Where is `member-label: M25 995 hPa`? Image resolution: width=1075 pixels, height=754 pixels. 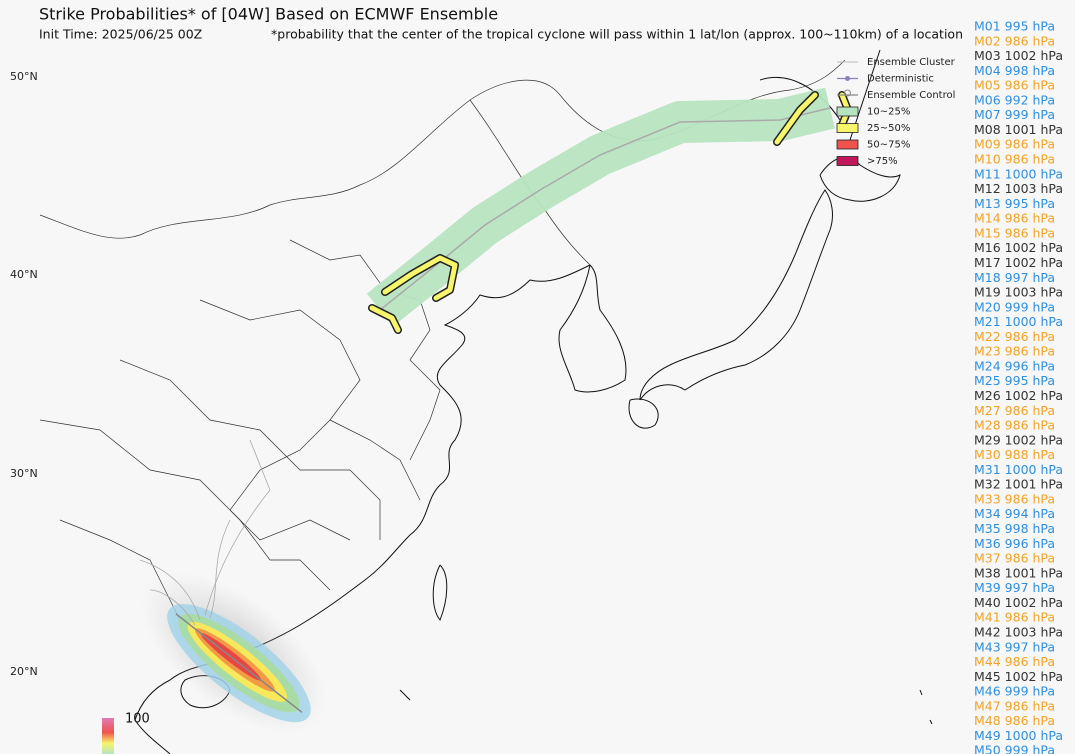 member-label: M25 995 hPa is located at coordinates (1014, 380).